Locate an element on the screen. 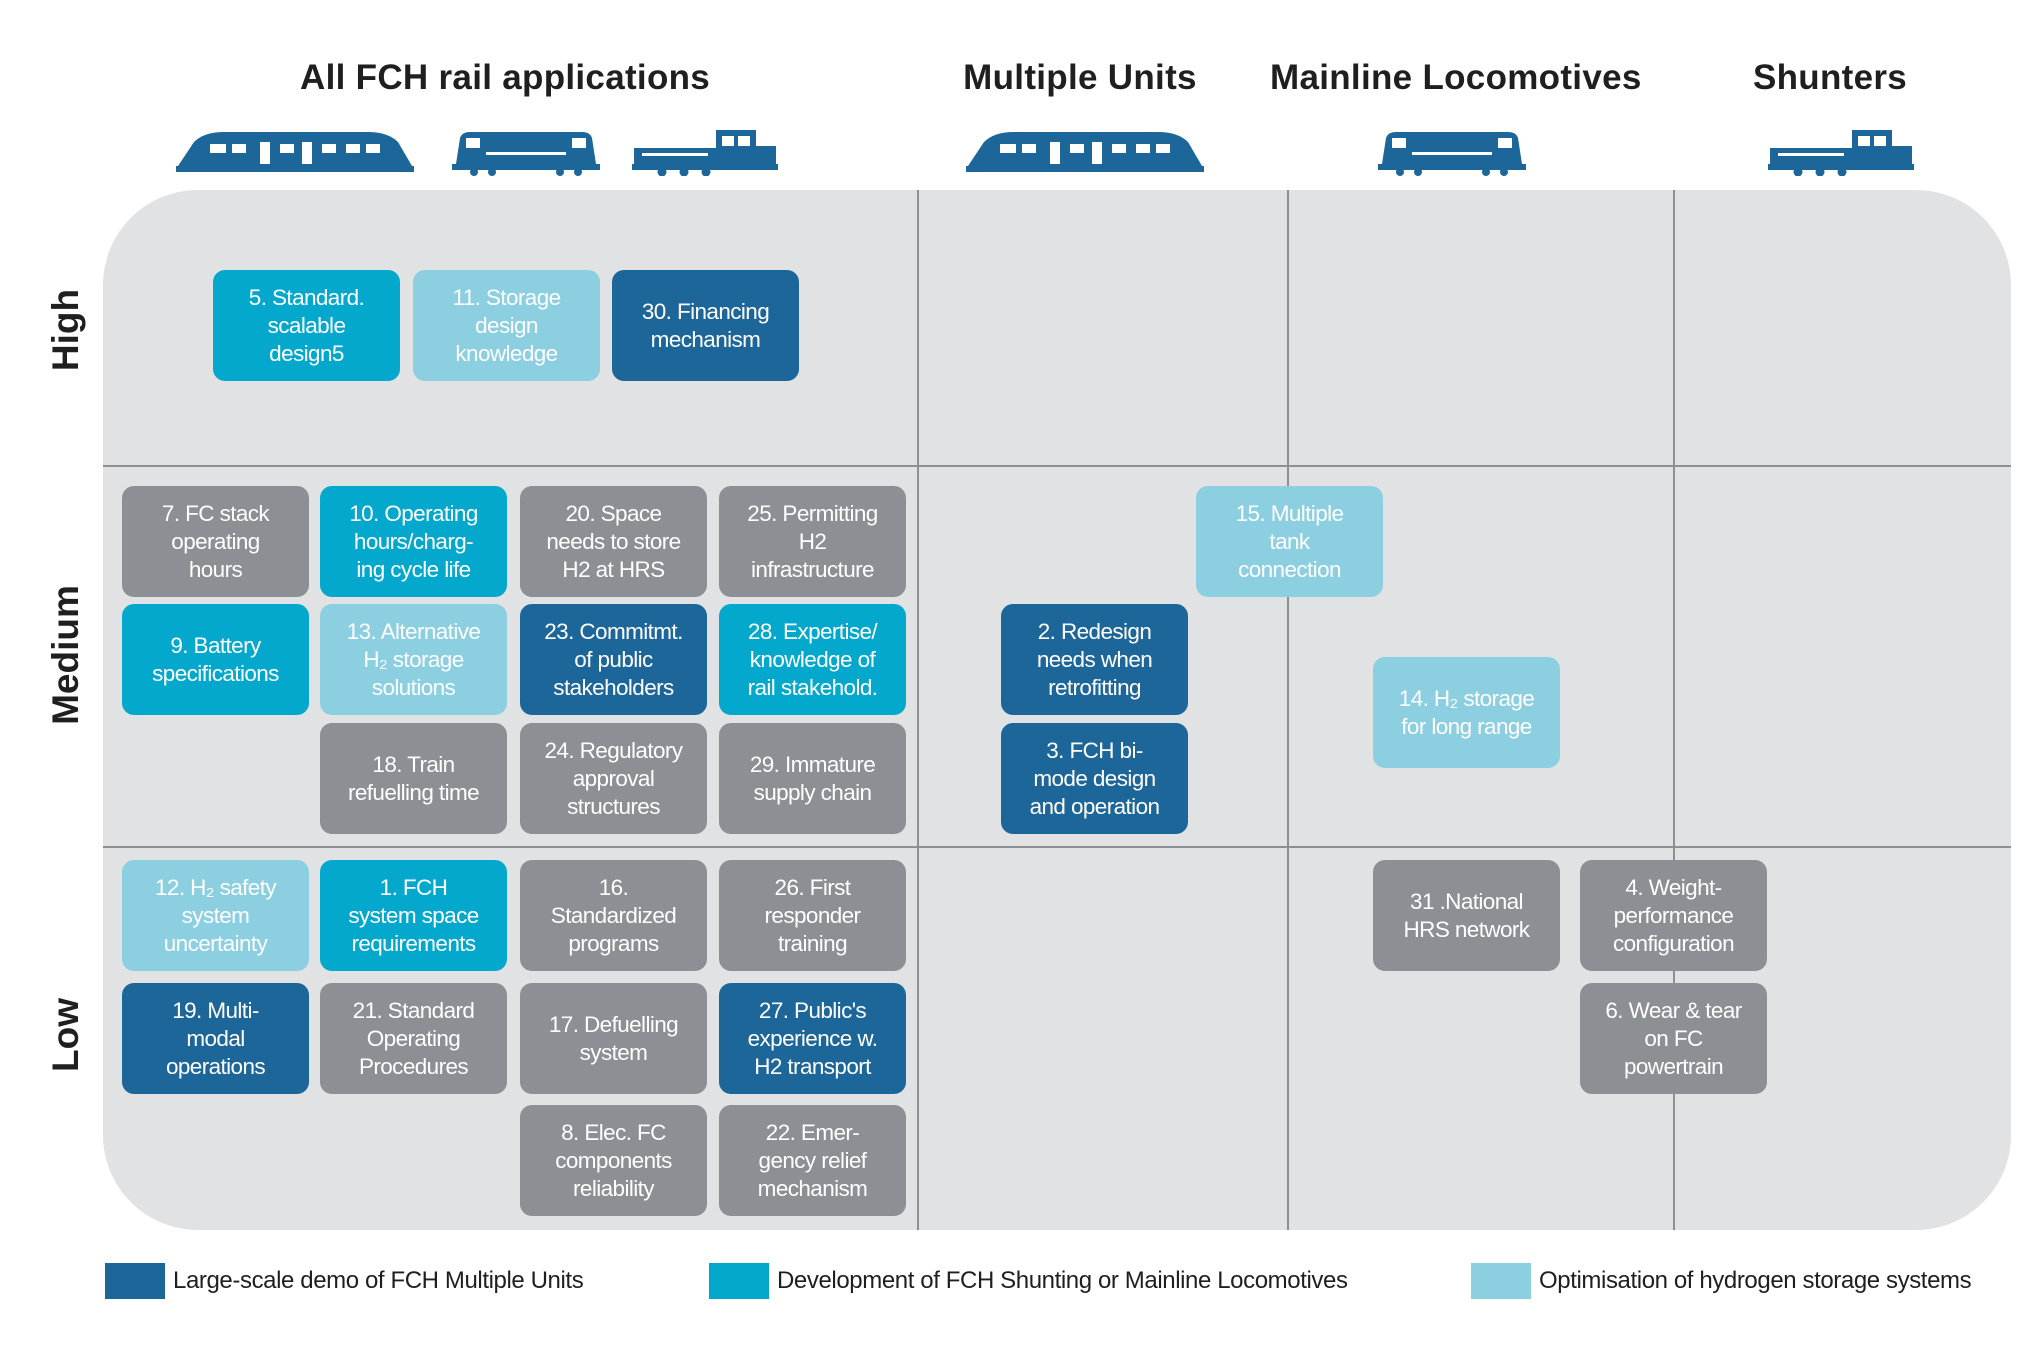 The height and width of the screenshot is (1348, 2032). challenge-box-8: 8. Elec. FC components reliability is located at coordinates (613, 1160).